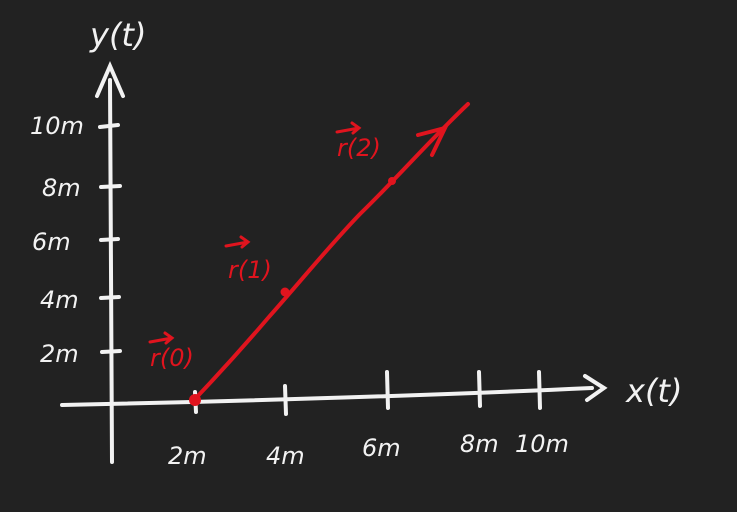 The width and height of the screenshot is (737, 512). I want to click on y-axis-line, so click(111, 271).